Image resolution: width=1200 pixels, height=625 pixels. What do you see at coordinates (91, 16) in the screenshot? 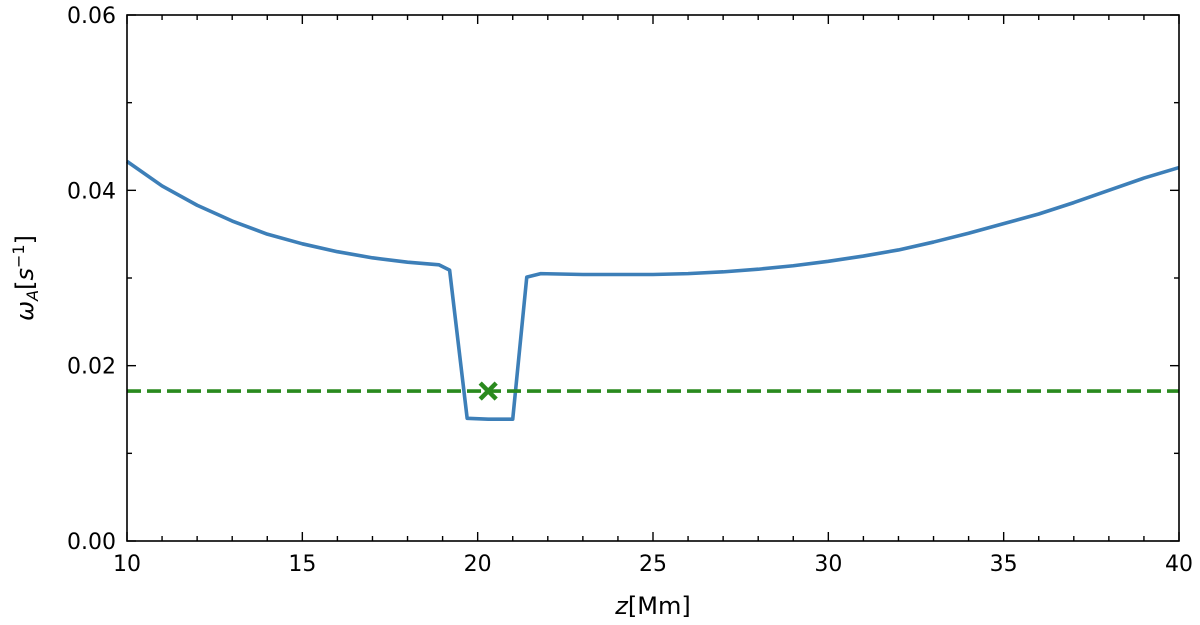
I see `y-tick-label: 0.06` at bounding box center [91, 16].